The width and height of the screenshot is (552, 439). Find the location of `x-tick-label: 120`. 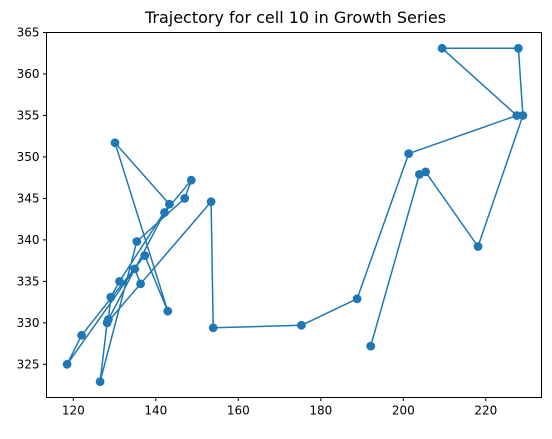

x-tick-label: 120 is located at coordinates (73, 411).